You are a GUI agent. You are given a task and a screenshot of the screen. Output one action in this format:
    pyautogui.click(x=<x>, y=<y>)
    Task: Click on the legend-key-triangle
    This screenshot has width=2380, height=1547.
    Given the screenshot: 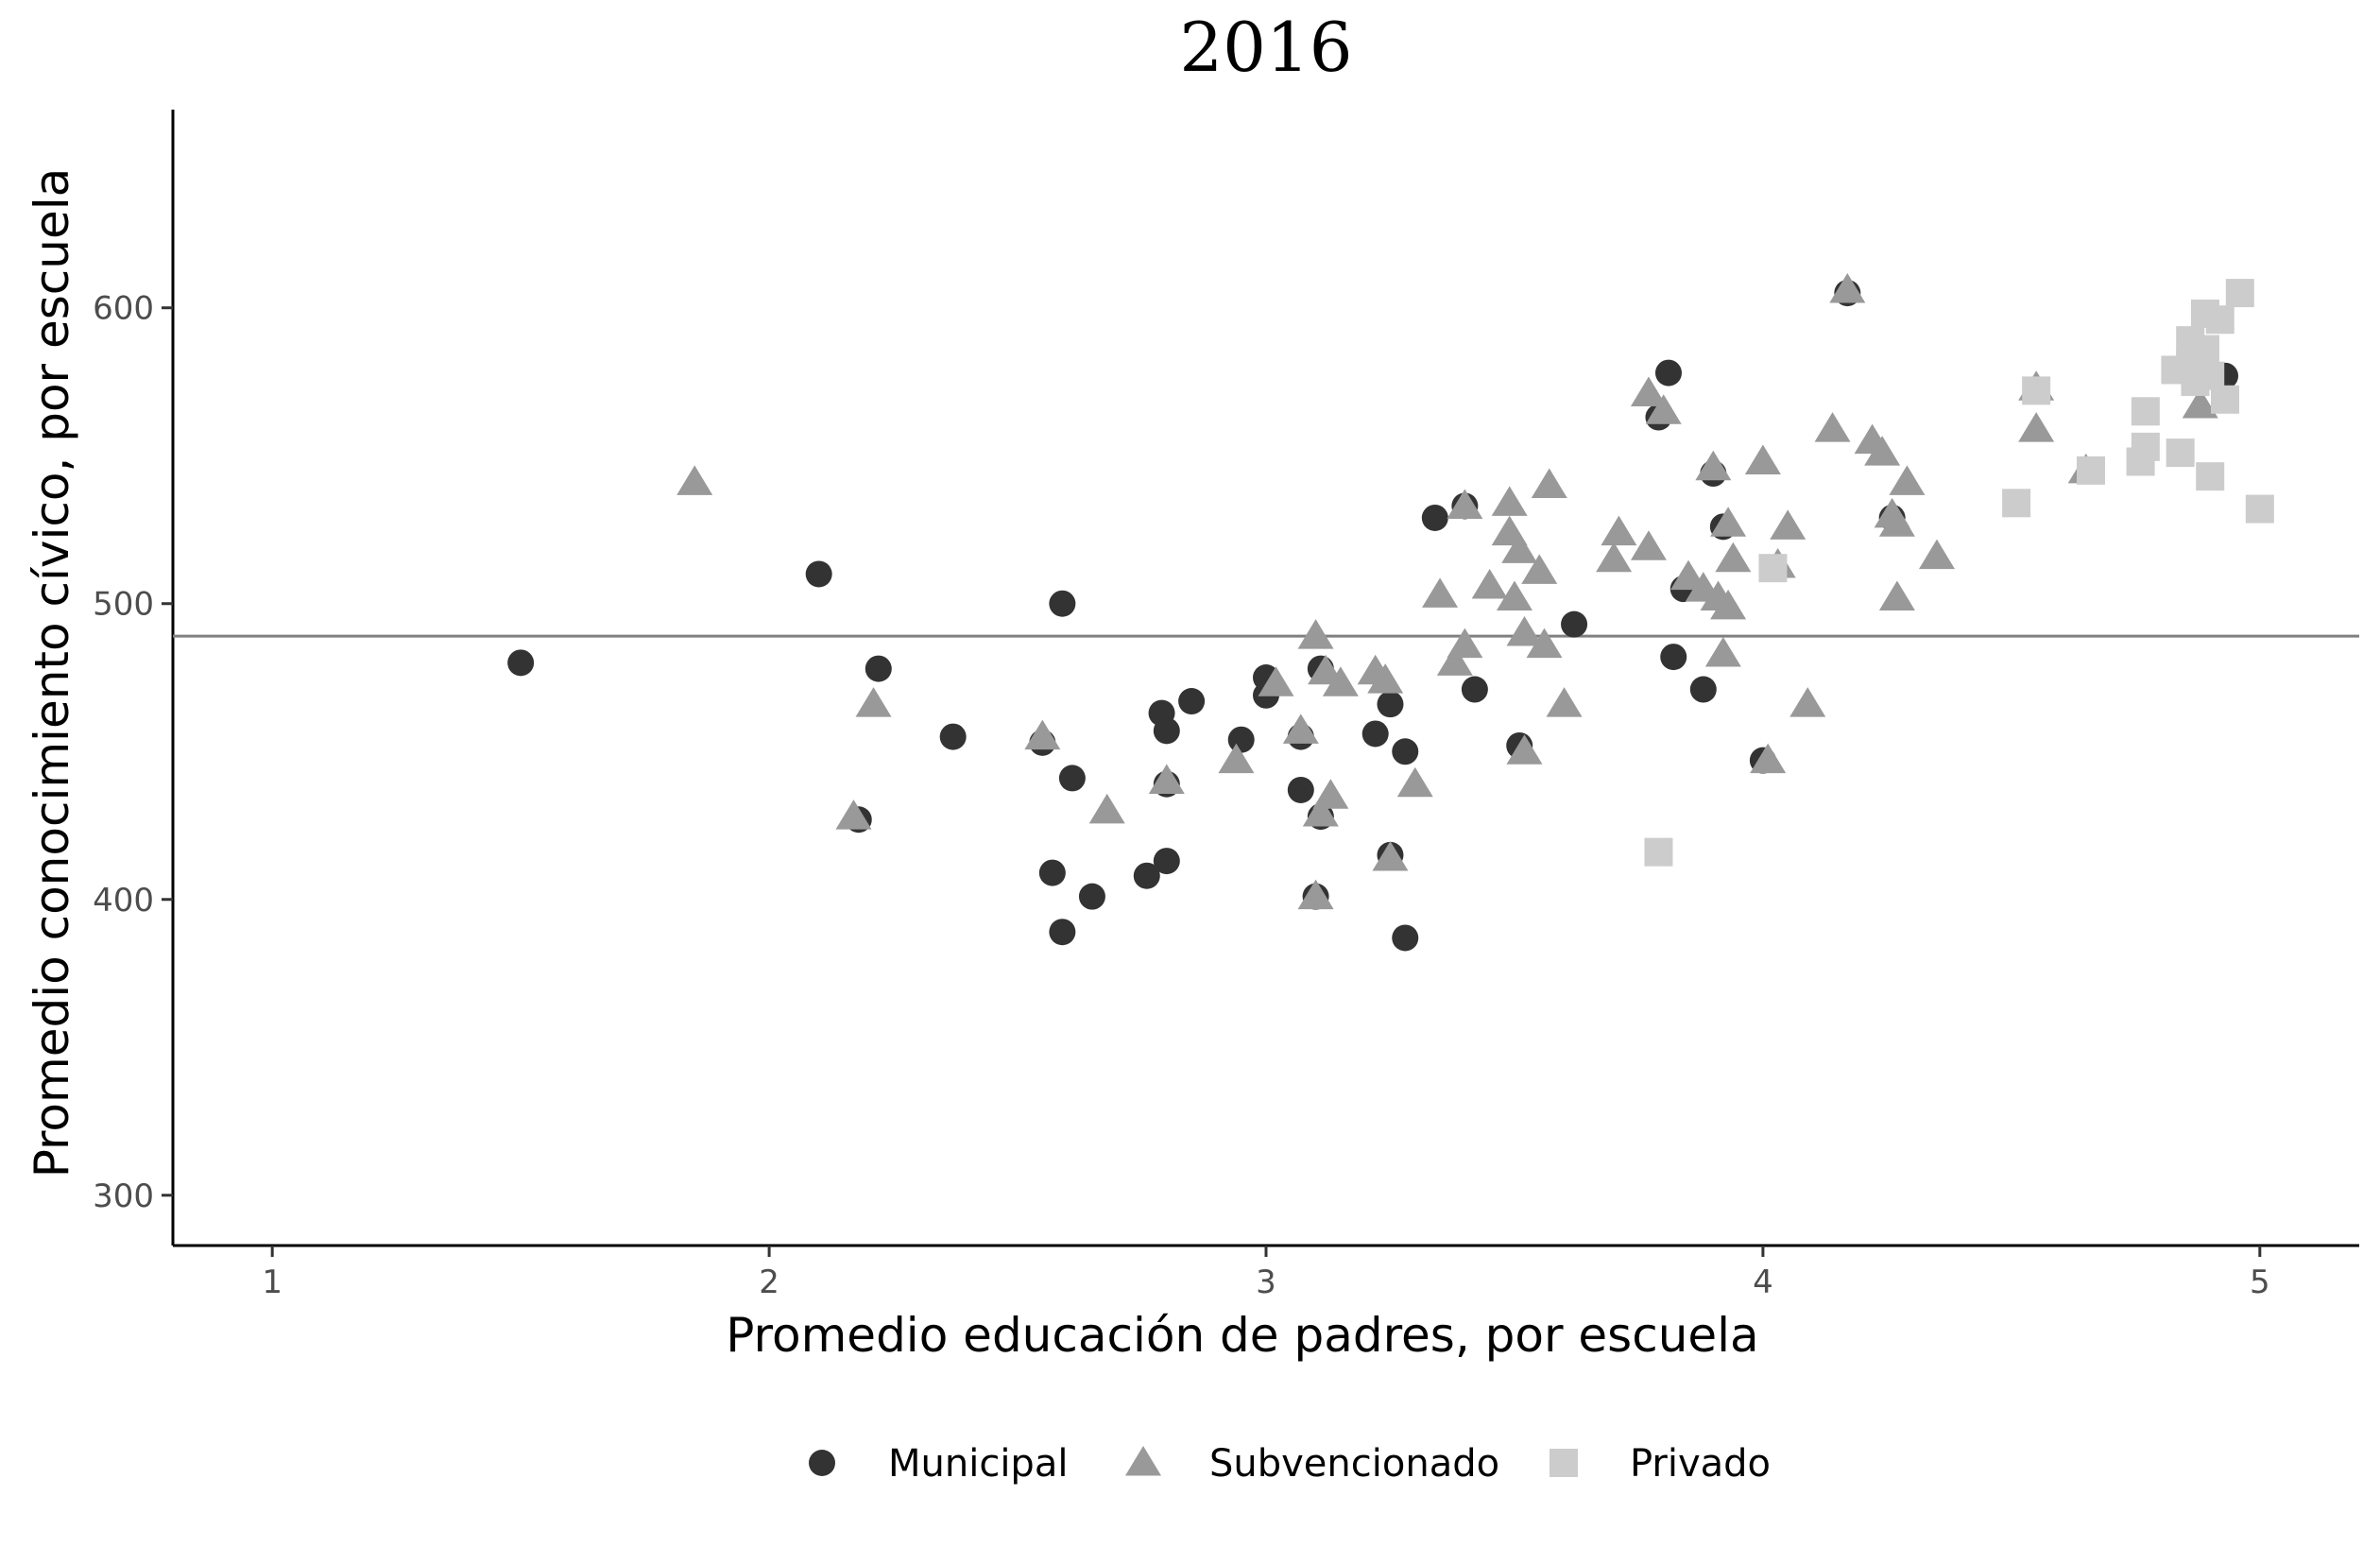 What is the action you would take?
    pyautogui.click(x=1143, y=1461)
    